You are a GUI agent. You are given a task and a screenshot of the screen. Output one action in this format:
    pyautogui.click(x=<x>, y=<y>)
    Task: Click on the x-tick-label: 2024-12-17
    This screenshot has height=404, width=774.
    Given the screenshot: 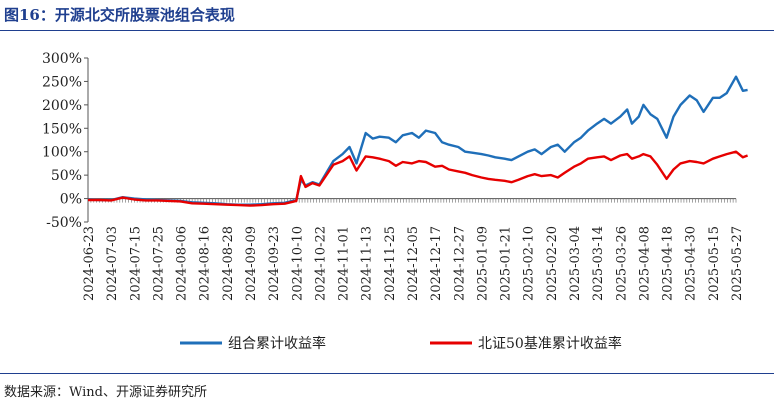 What is the action you would take?
    pyautogui.click(x=436, y=263)
    